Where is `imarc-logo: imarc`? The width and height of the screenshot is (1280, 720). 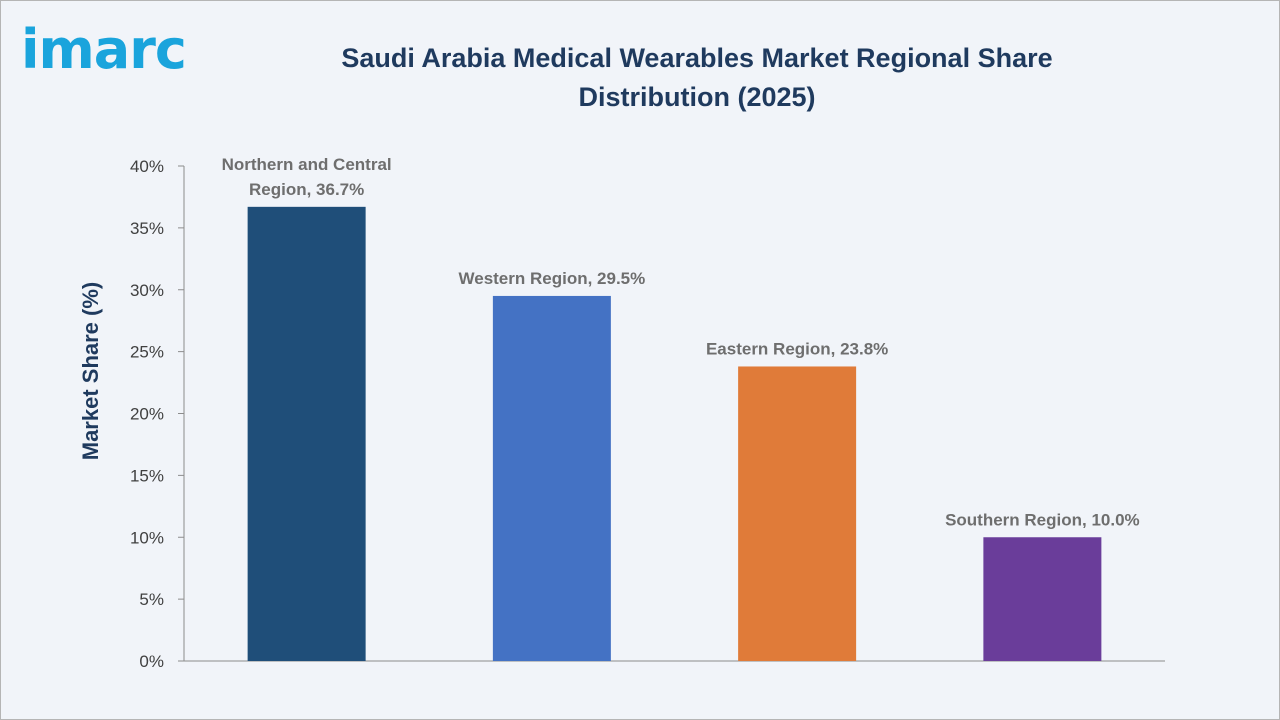 imarc-logo: imarc is located at coordinates (104, 49).